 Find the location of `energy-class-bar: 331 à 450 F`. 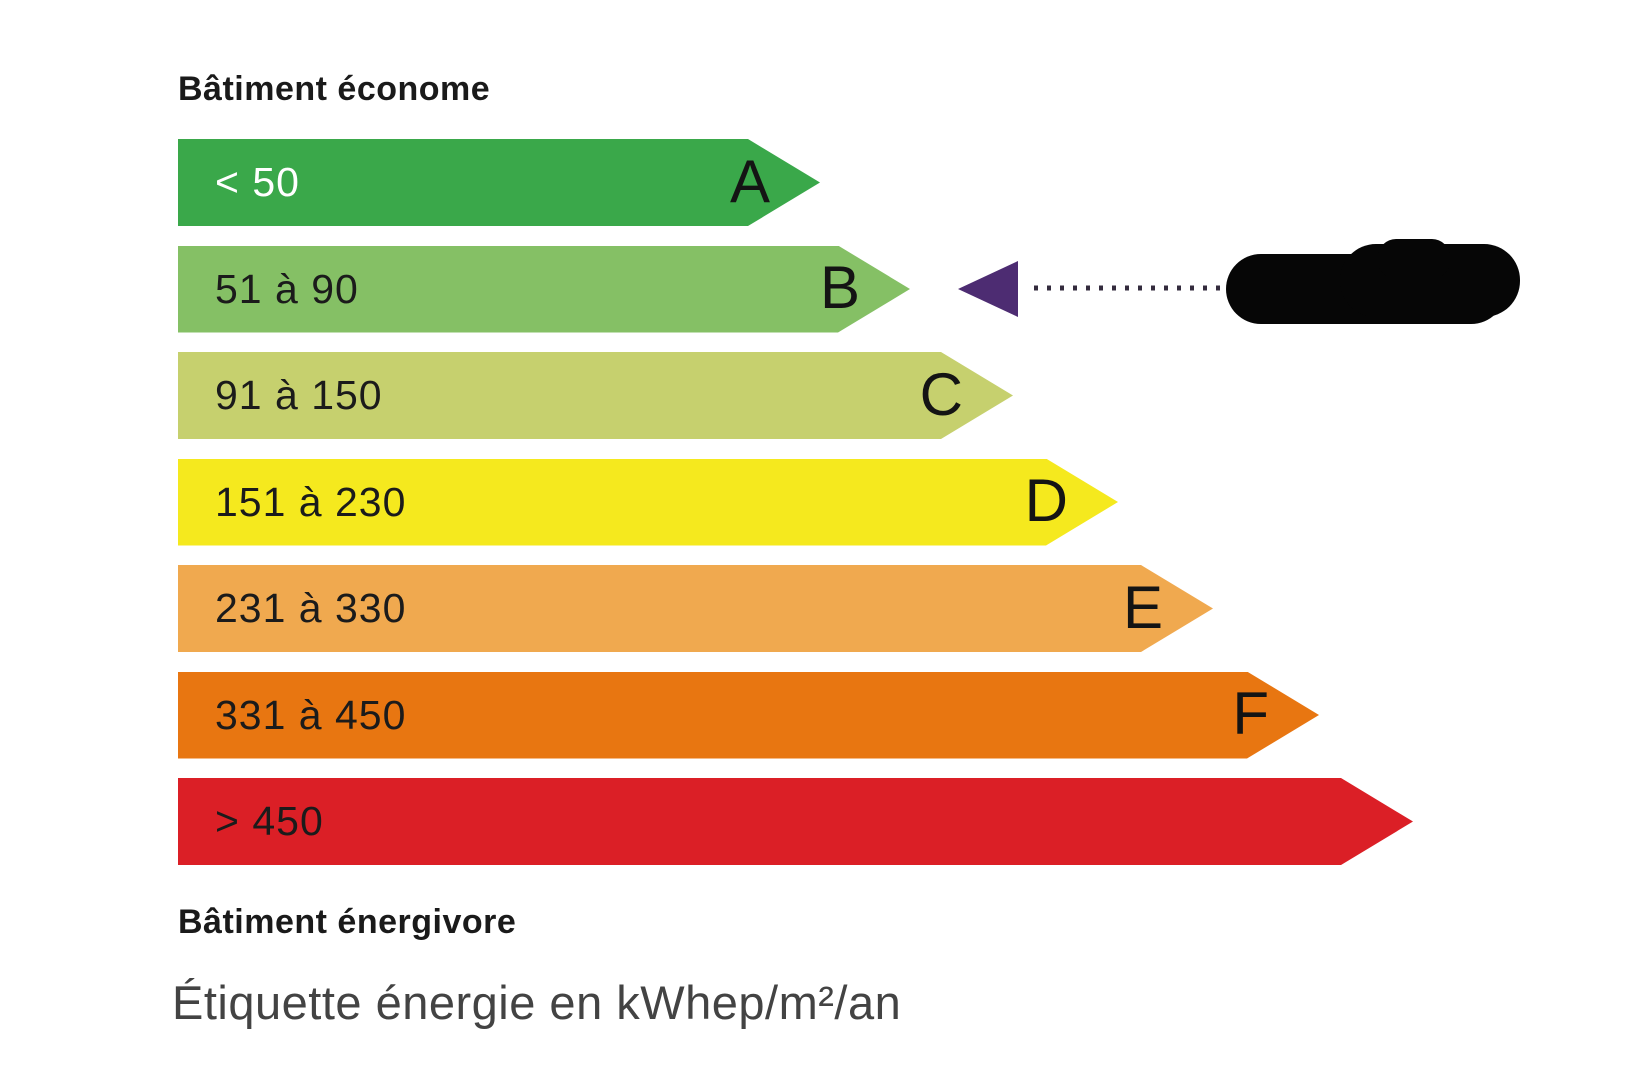

energy-class-bar: 331 à 450 F is located at coordinates (748, 715).